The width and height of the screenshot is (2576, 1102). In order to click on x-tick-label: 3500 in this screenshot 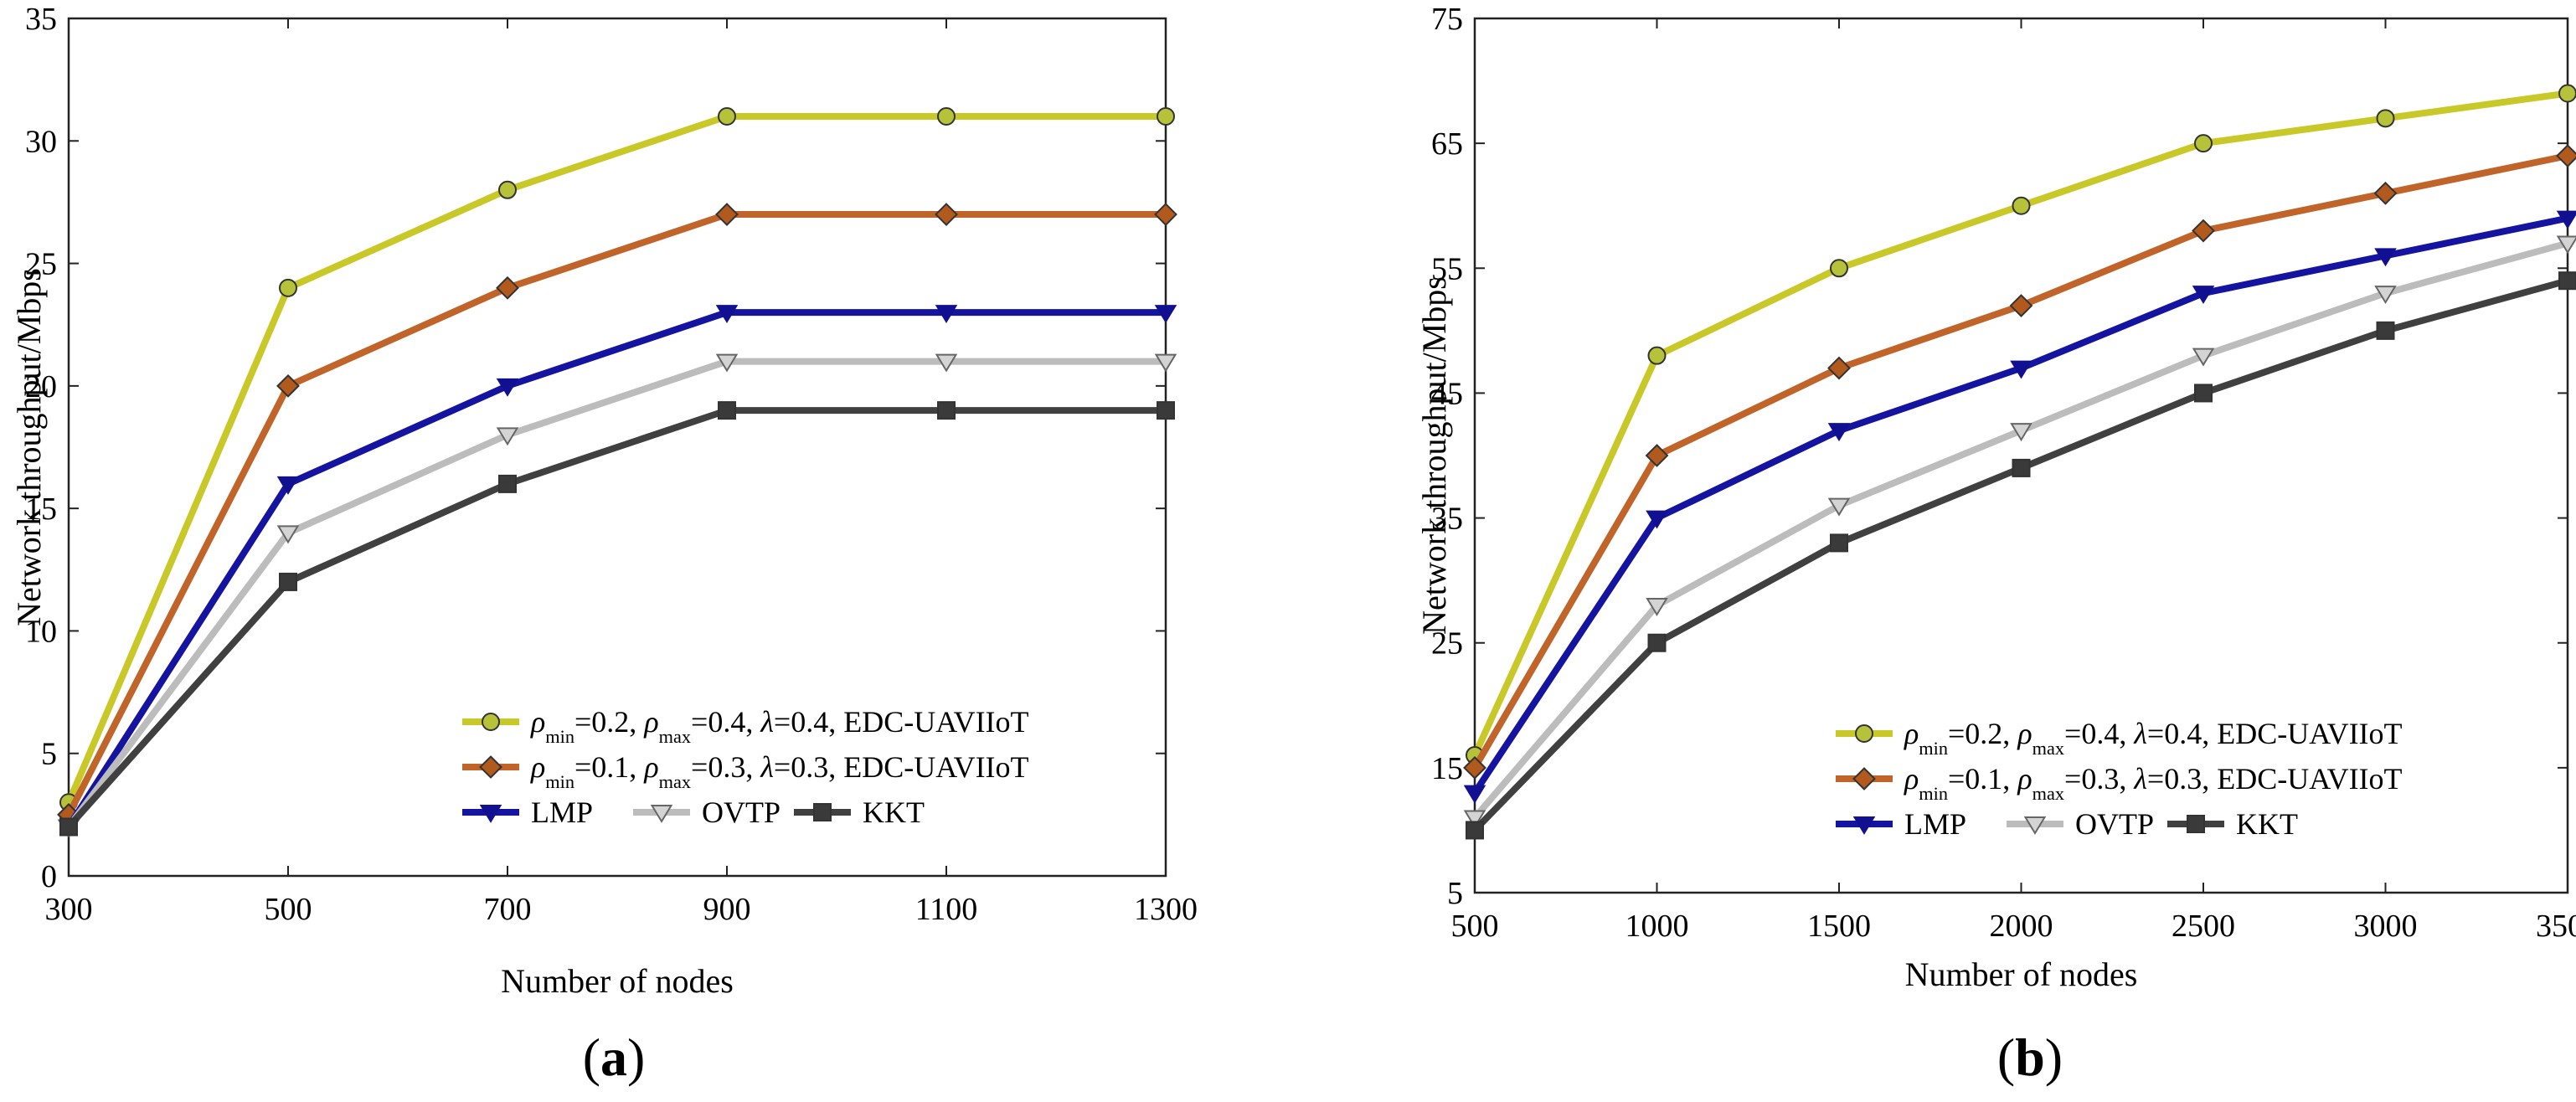, I will do `click(2556, 926)`.